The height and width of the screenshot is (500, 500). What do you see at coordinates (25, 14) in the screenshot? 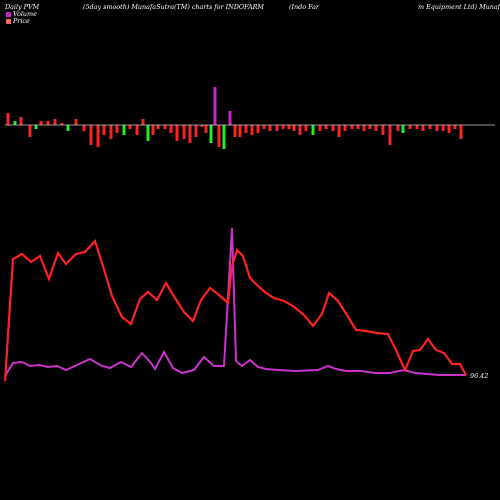
I see `legend-volume-label: Volume` at bounding box center [25, 14].